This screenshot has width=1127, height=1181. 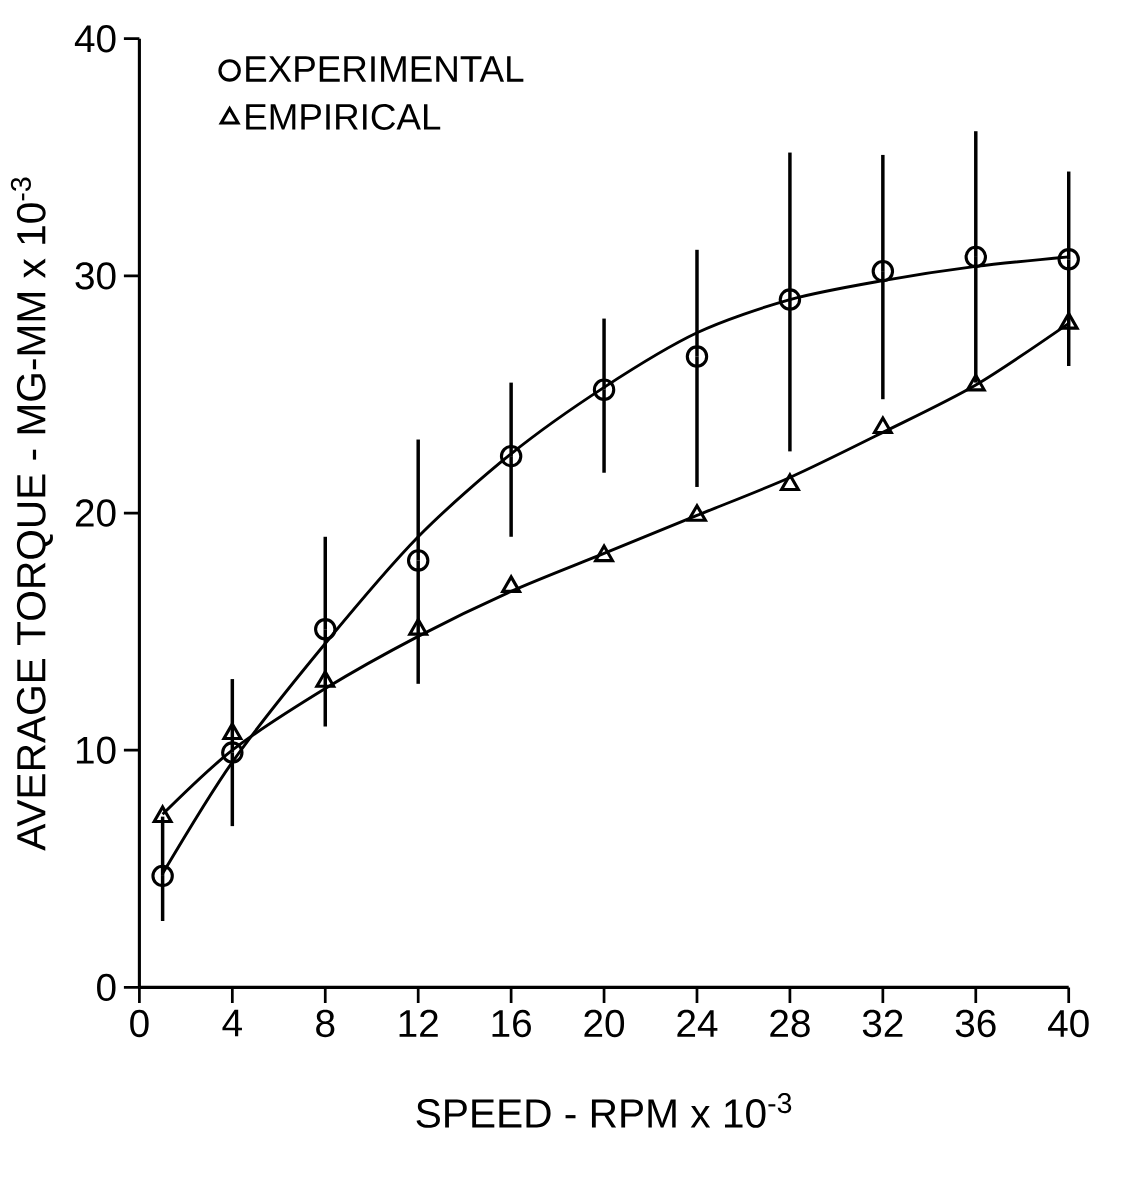 What do you see at coordinates (139, 1023) in the screenshot?
I see `x-tick-label: 0` at bounding box center [139, 1023].